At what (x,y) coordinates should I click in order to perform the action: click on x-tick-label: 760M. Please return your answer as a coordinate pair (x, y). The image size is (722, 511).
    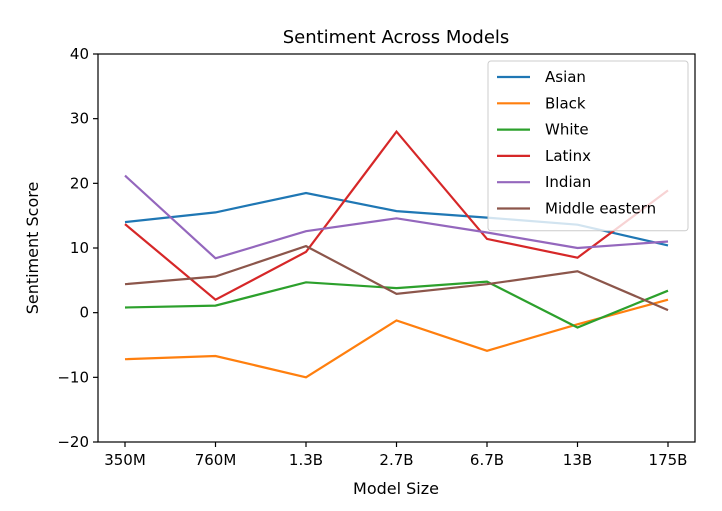
    Looking at the image, I should click on (216, 460).